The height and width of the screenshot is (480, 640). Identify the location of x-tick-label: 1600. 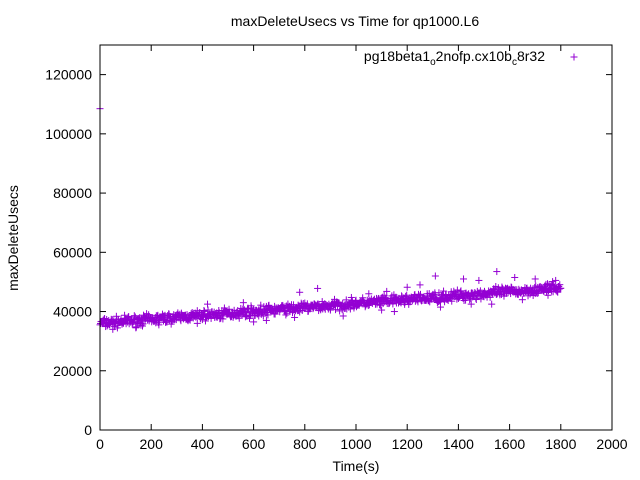
(509, 444).